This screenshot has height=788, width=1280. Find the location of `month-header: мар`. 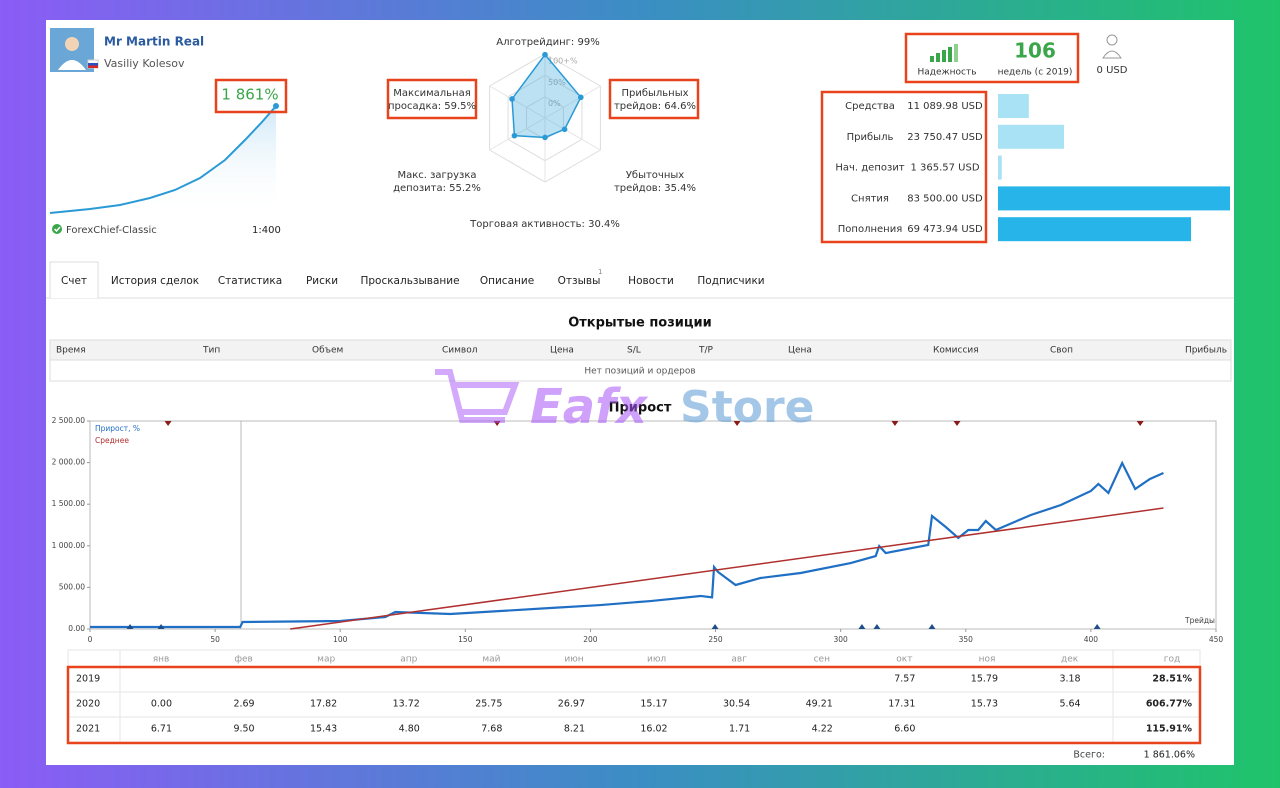

month-header: мар is located at coordinates (326, 660).